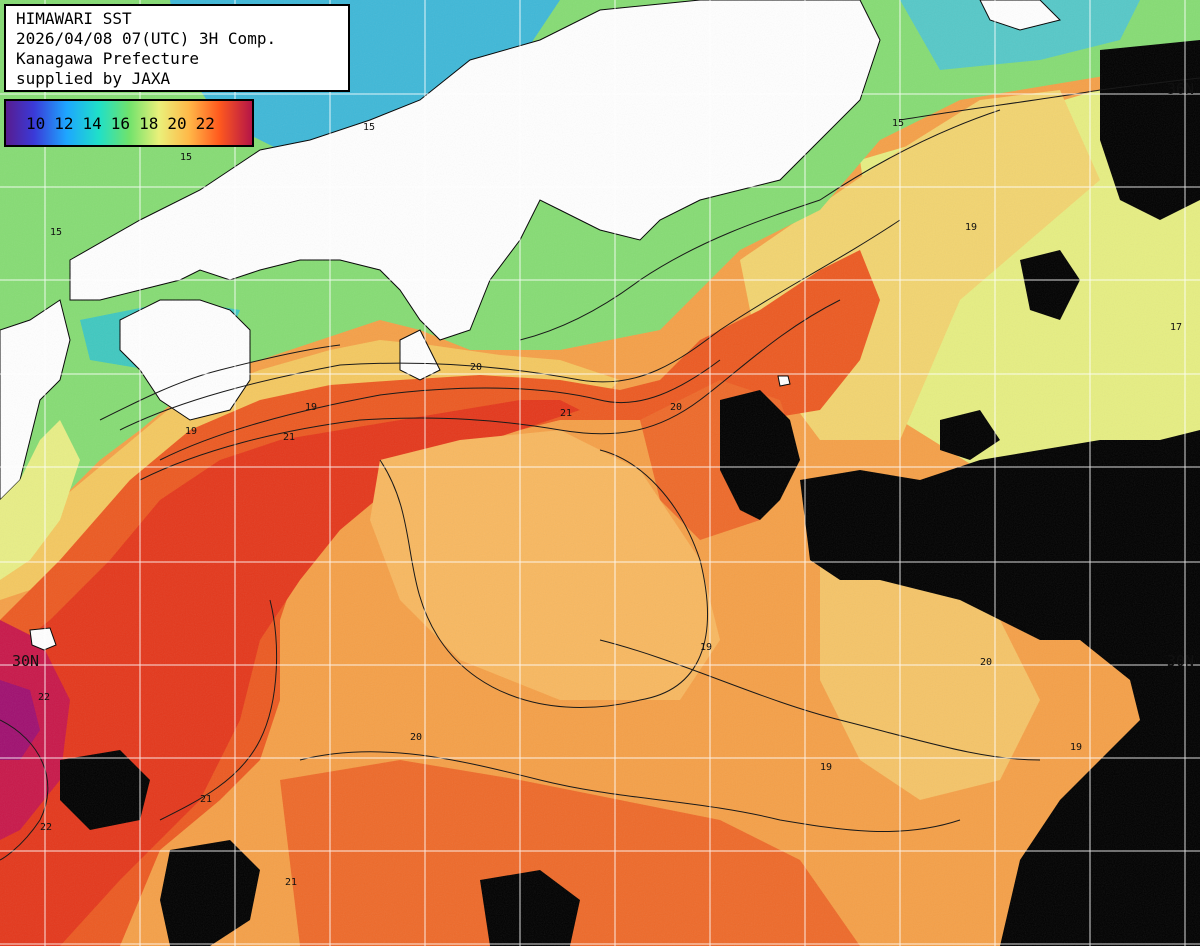  What do you see at coordinates (93, 78) in the screenshot?
I see `data-credit: supplied by JAXA` at bounding box center [93, 78].